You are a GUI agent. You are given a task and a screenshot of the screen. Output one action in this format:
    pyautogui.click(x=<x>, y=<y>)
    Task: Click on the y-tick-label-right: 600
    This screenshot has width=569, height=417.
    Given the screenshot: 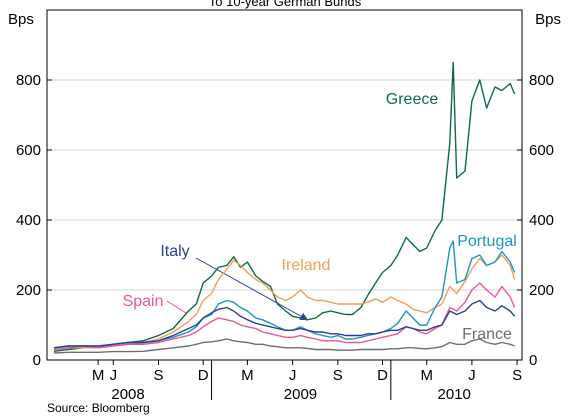 What is the action you would take?
    pyautogui.click(x=541, y=150)
    